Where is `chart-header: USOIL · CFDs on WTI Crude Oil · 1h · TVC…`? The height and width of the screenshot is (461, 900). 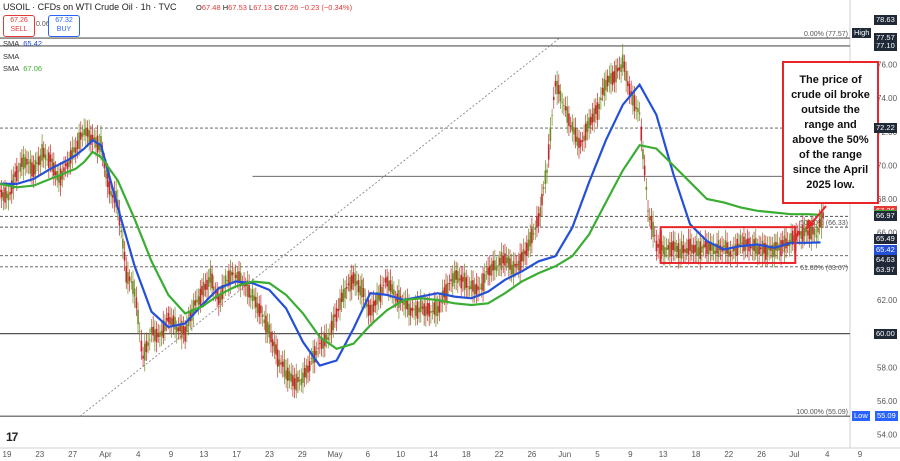
chart-header: USOIL · CFDs on WTI Crude Oil · 1h · TVC… is located at coordinates (425, 7).